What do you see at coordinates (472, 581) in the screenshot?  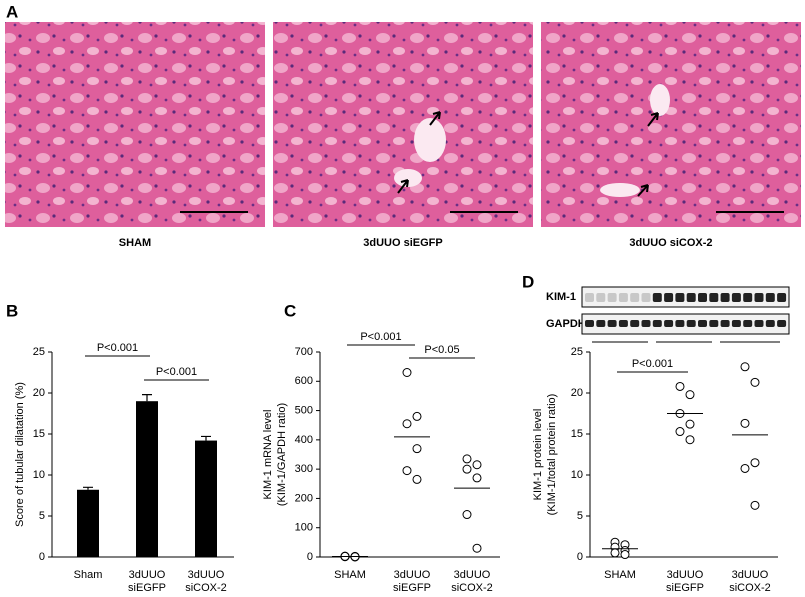 I see `x-tick-label: 3dUUO siCOX-2` at bounding box center [472, 581].